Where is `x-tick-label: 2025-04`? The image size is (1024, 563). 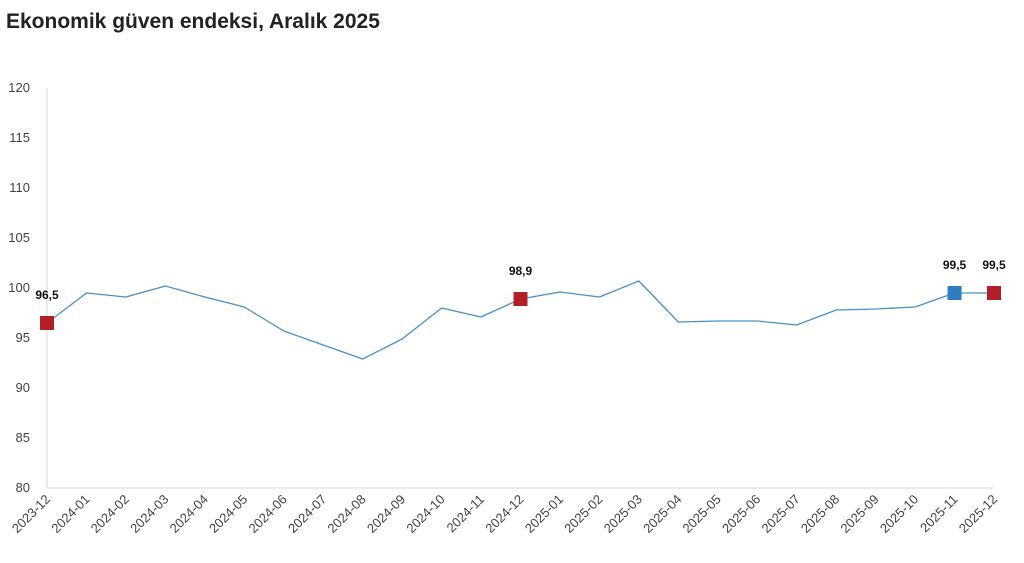
x-tick-label: 2025-04 is located at coordinates (662, 514).